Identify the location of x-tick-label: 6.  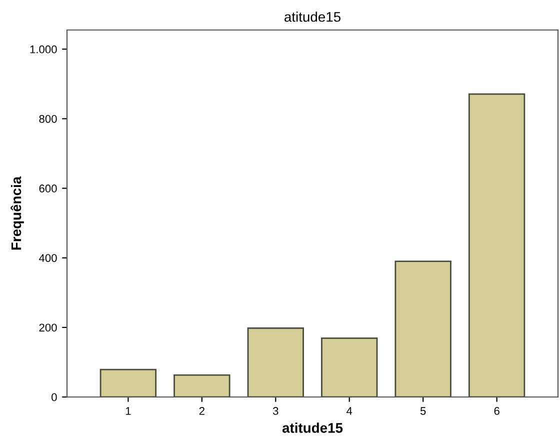
(497, 411).